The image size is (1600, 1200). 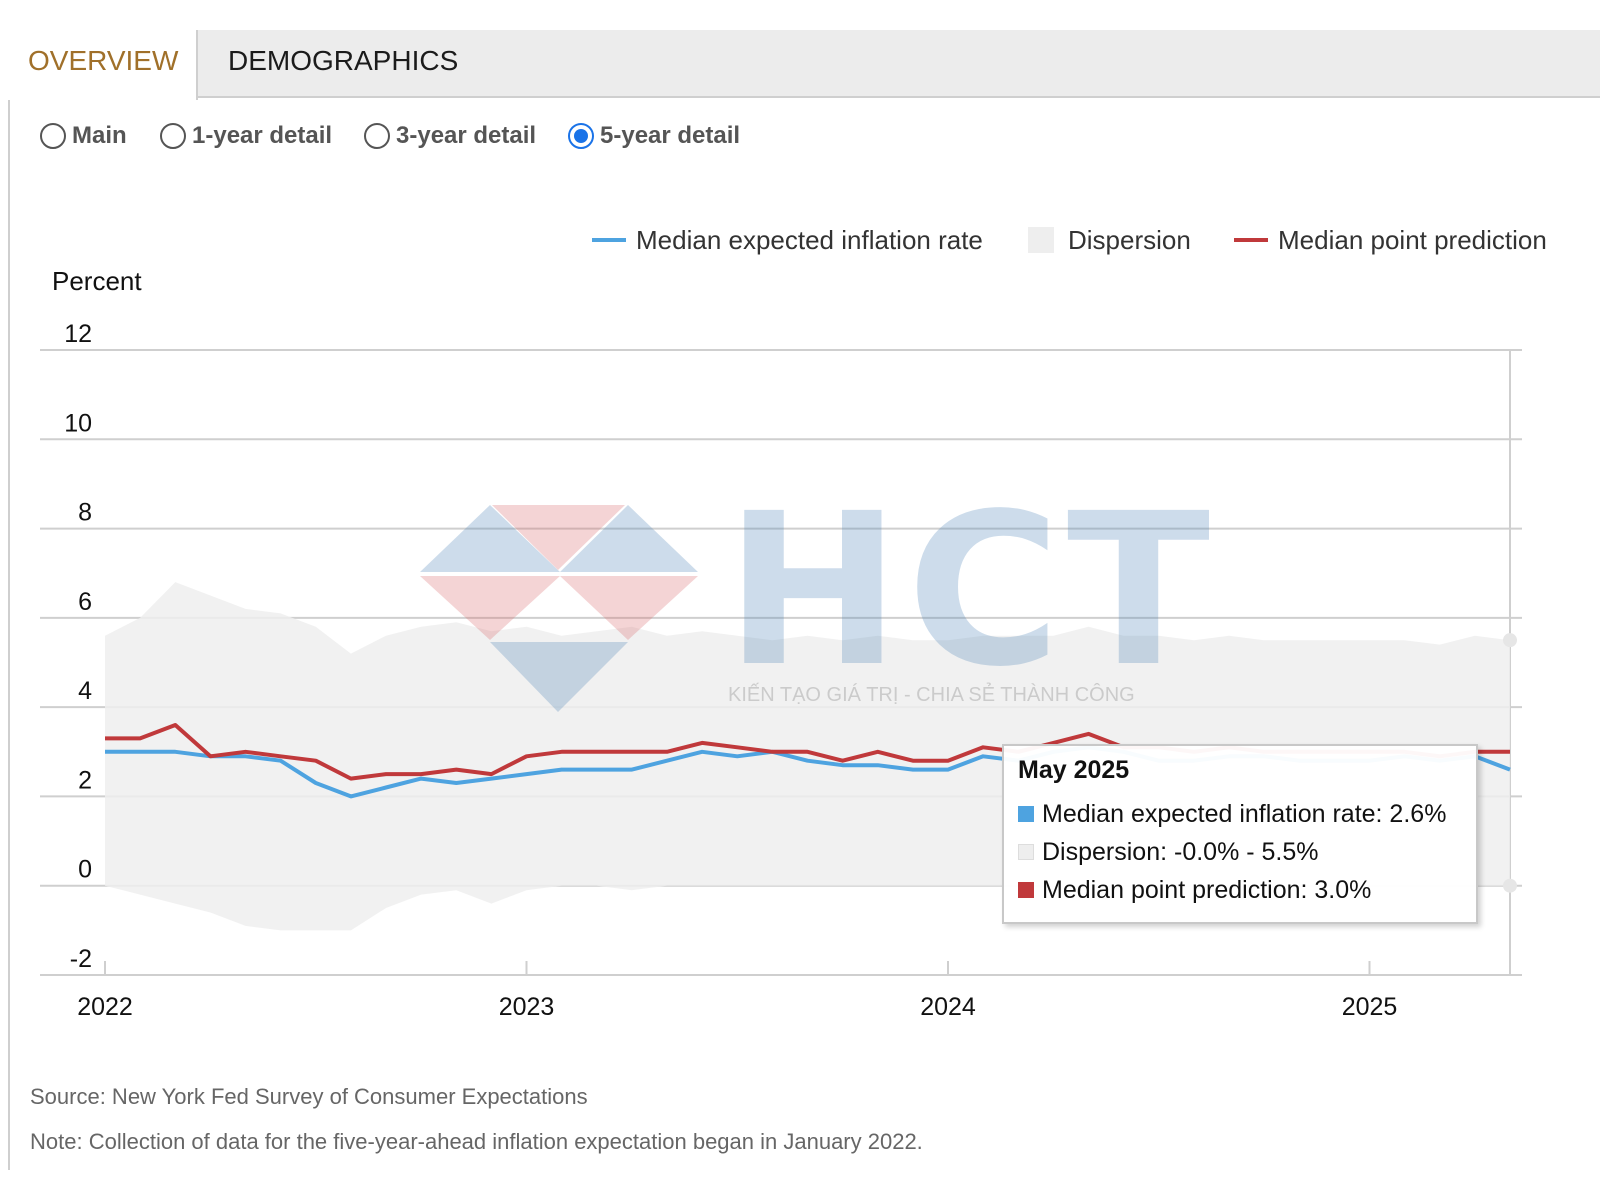 I want to click on y-tick-label: 0, so click(x=85, y=870).